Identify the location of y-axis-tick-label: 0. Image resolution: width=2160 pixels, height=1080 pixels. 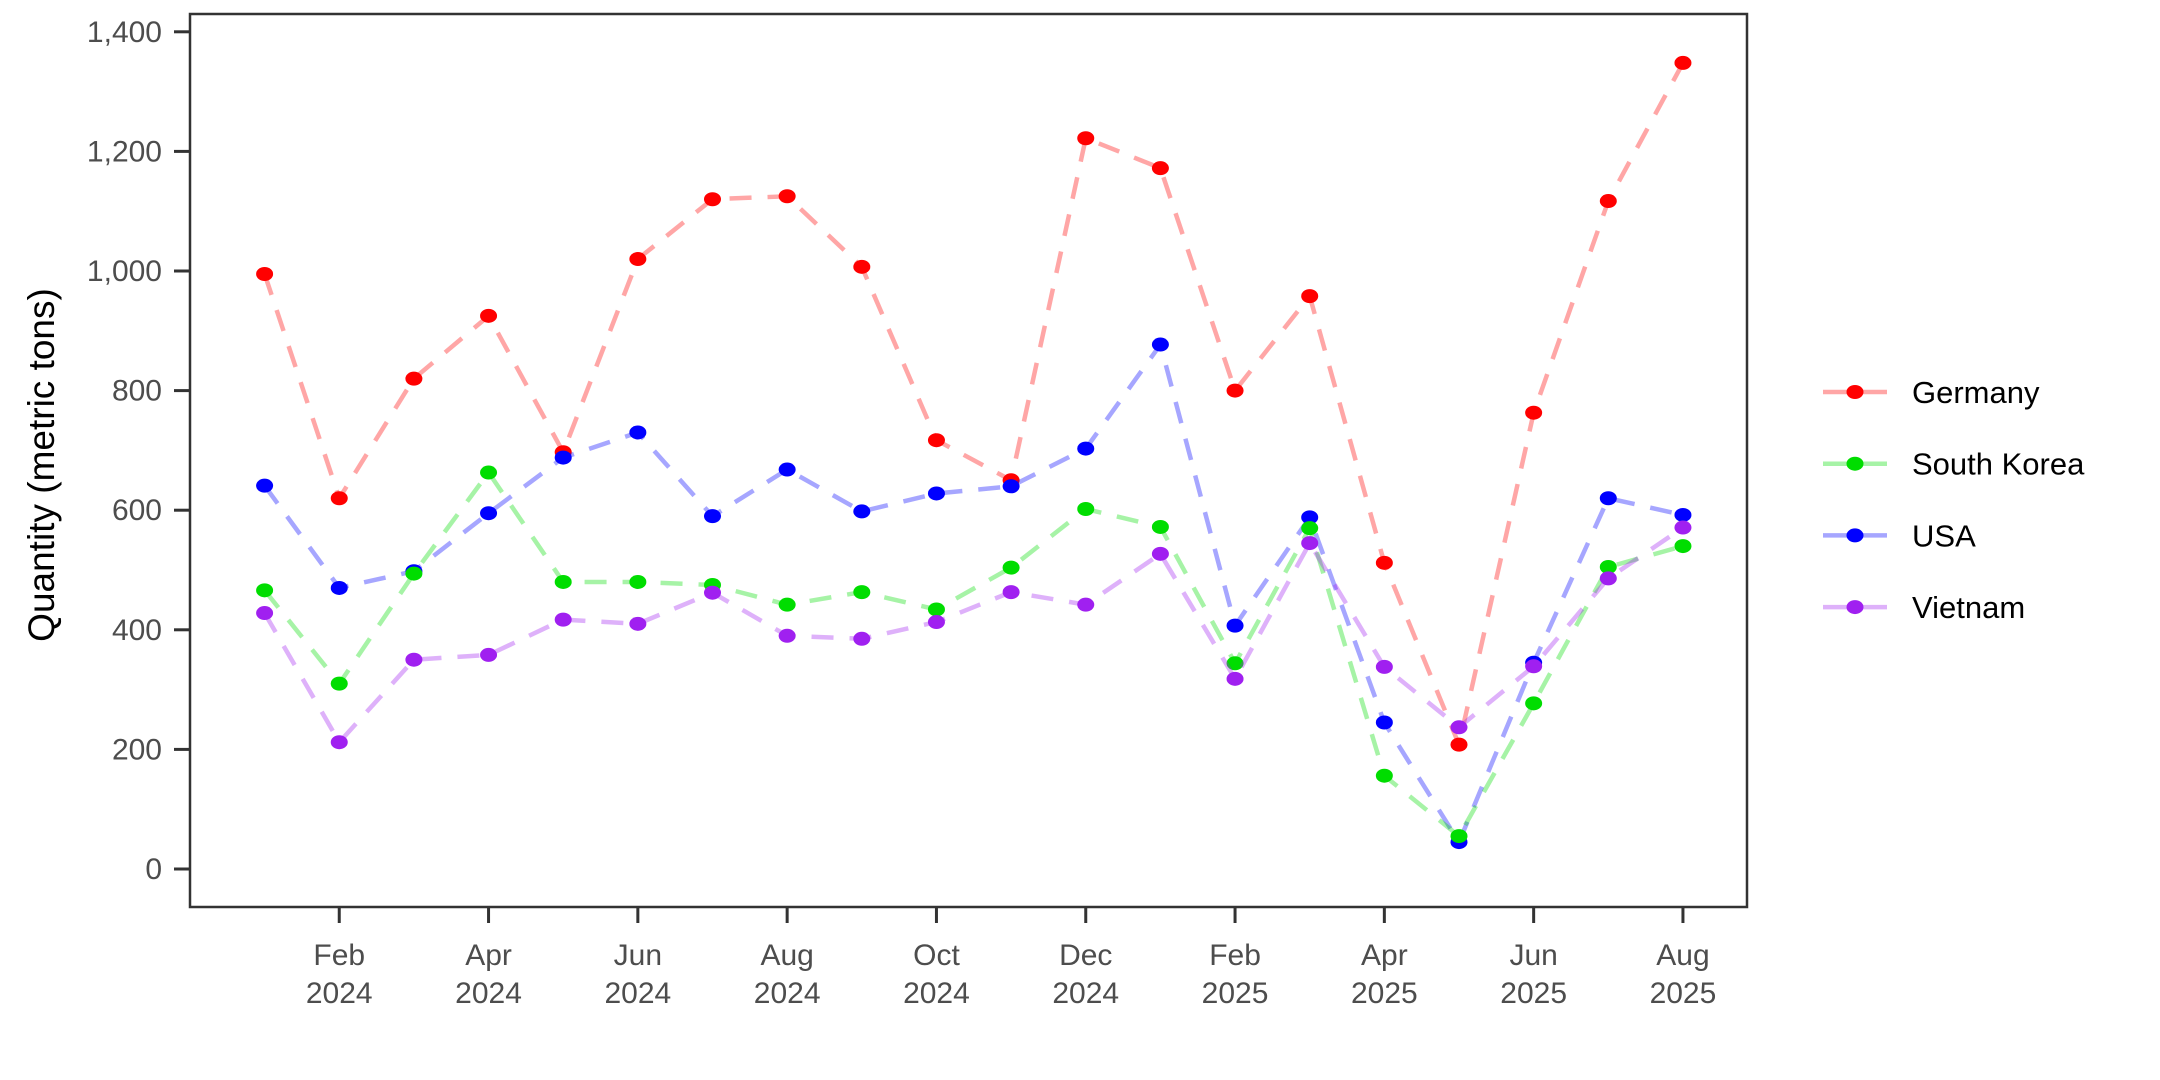
(153, 869).